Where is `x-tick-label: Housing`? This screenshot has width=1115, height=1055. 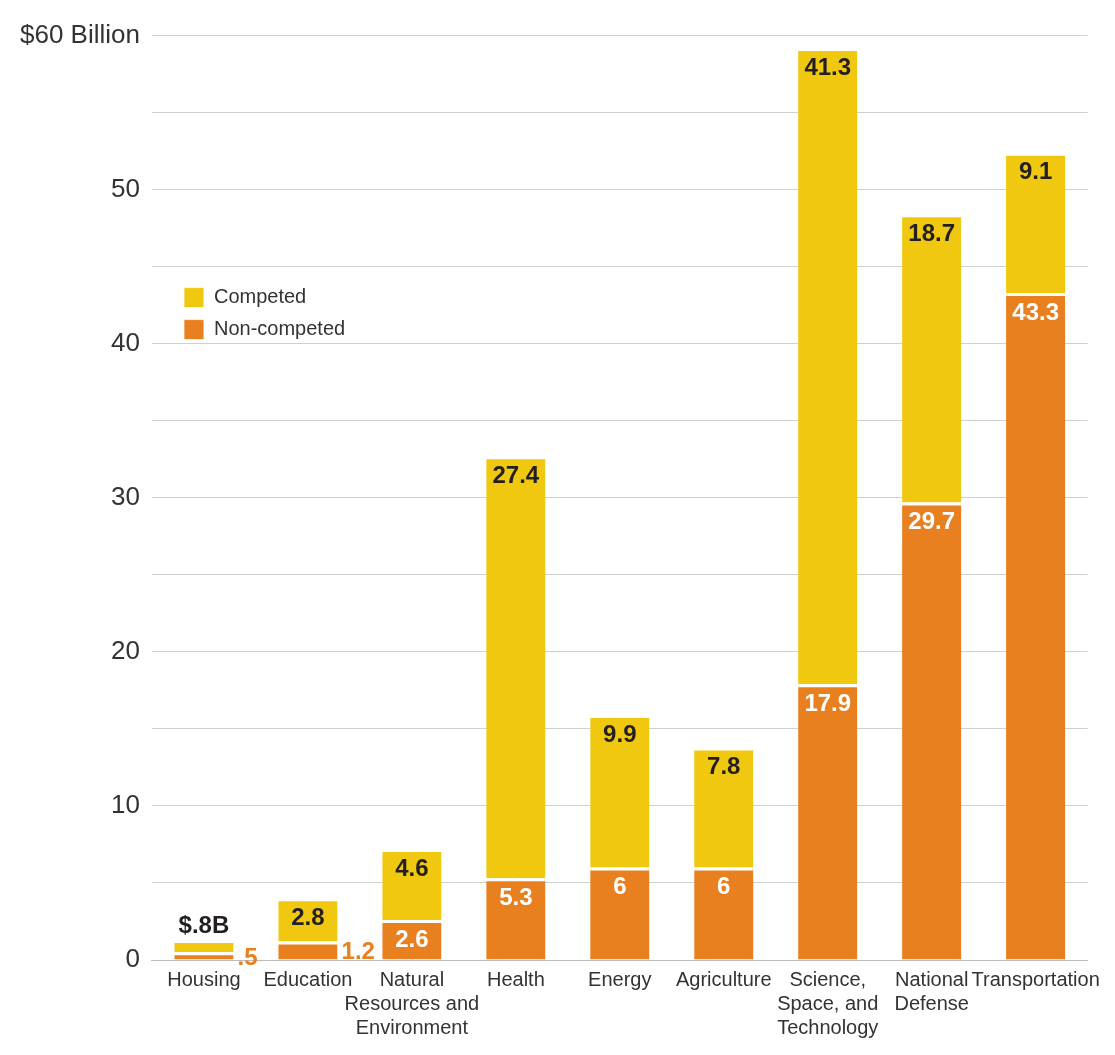 x-tick-label: Housing is located at coordinates (204, 978).